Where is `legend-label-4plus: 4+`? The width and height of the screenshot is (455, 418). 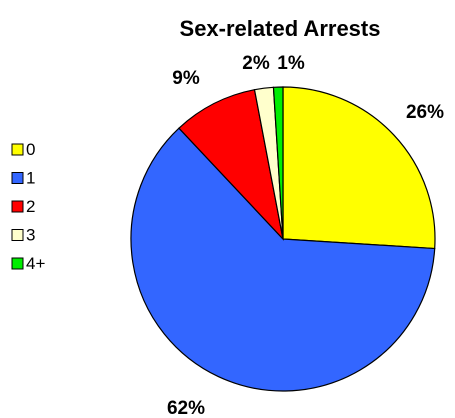 legend-label-4plus: 4+ is located at coordinates (35, 263).